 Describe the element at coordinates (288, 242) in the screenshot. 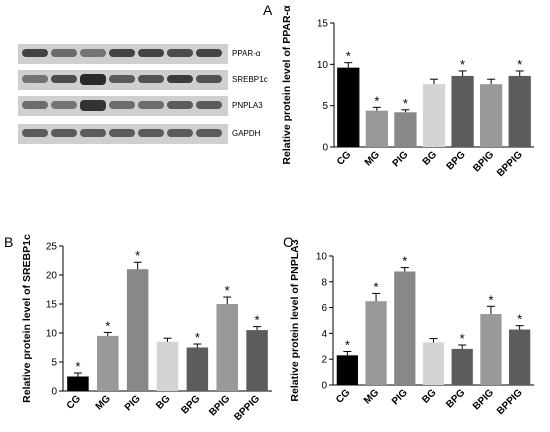

I see `panel-letter-c: C` at that location.